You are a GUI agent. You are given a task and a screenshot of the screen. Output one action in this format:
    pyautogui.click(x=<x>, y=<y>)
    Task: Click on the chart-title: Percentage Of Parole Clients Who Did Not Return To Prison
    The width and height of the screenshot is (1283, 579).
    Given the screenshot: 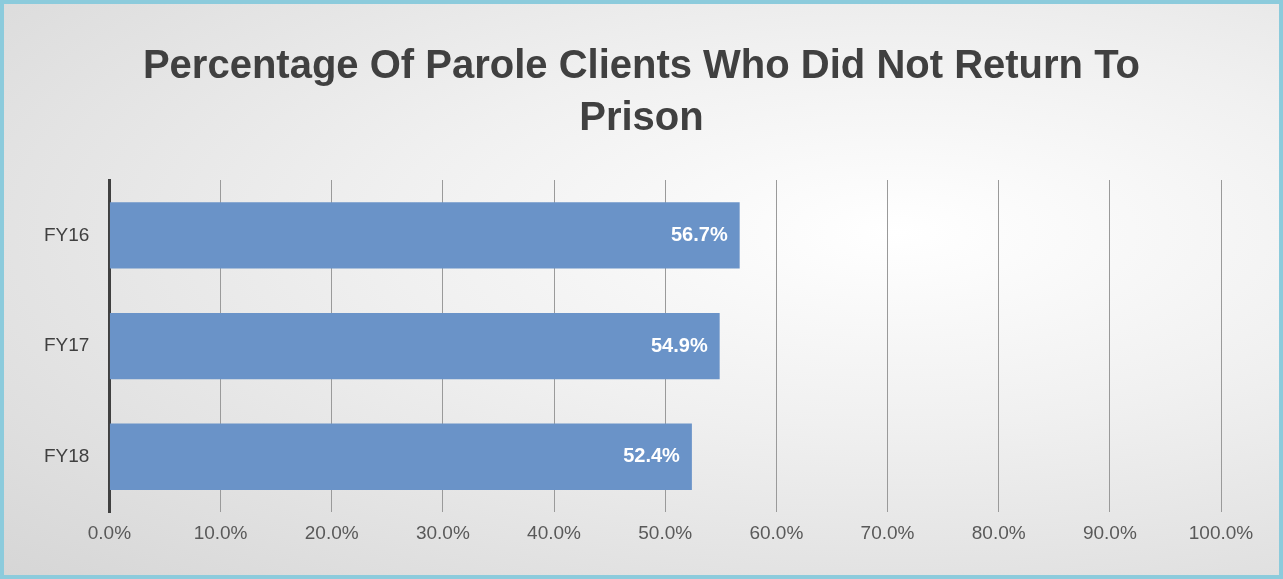 What is the action you would take?
    pyautogui.click(x=641, y=90)
    